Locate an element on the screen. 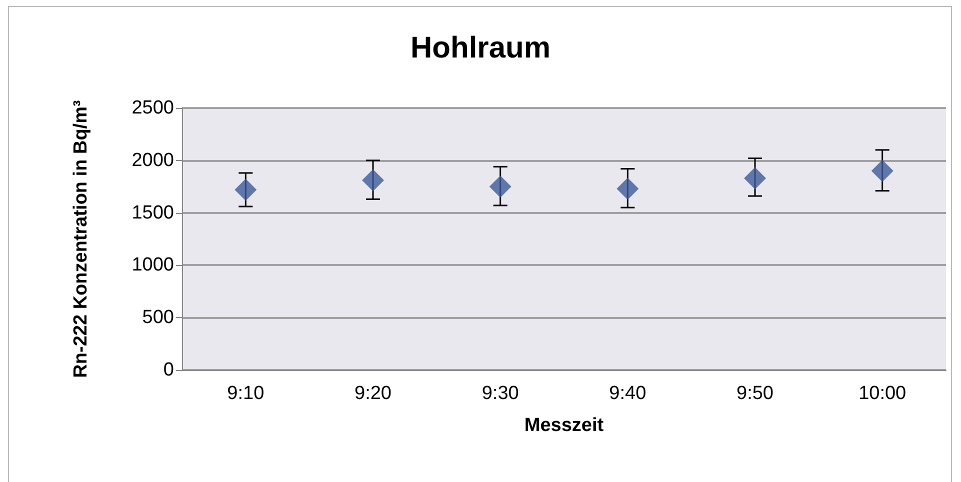 This screenshot has height=482, width=961. y-tick-label: 2500 is located at coordinates (153, 108).